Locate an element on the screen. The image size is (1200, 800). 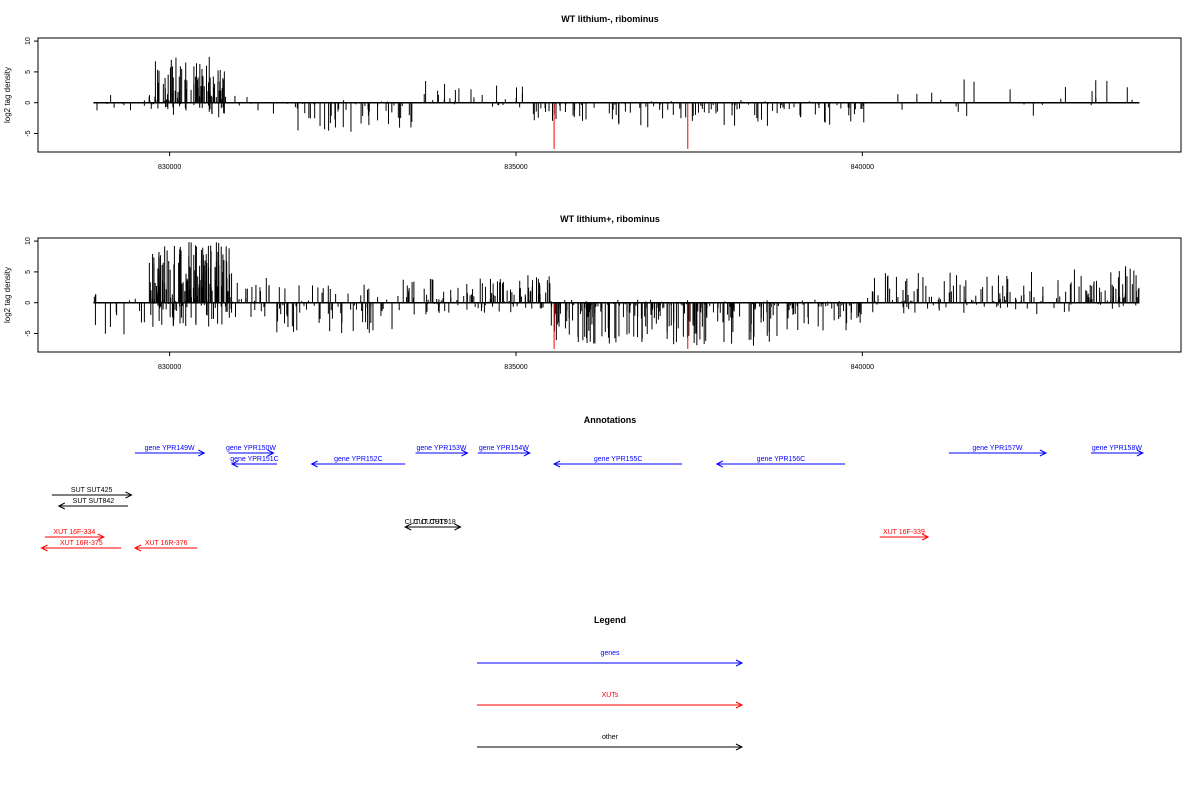
feature-gene: gene YPR153W is located at coordinates (442, 451).